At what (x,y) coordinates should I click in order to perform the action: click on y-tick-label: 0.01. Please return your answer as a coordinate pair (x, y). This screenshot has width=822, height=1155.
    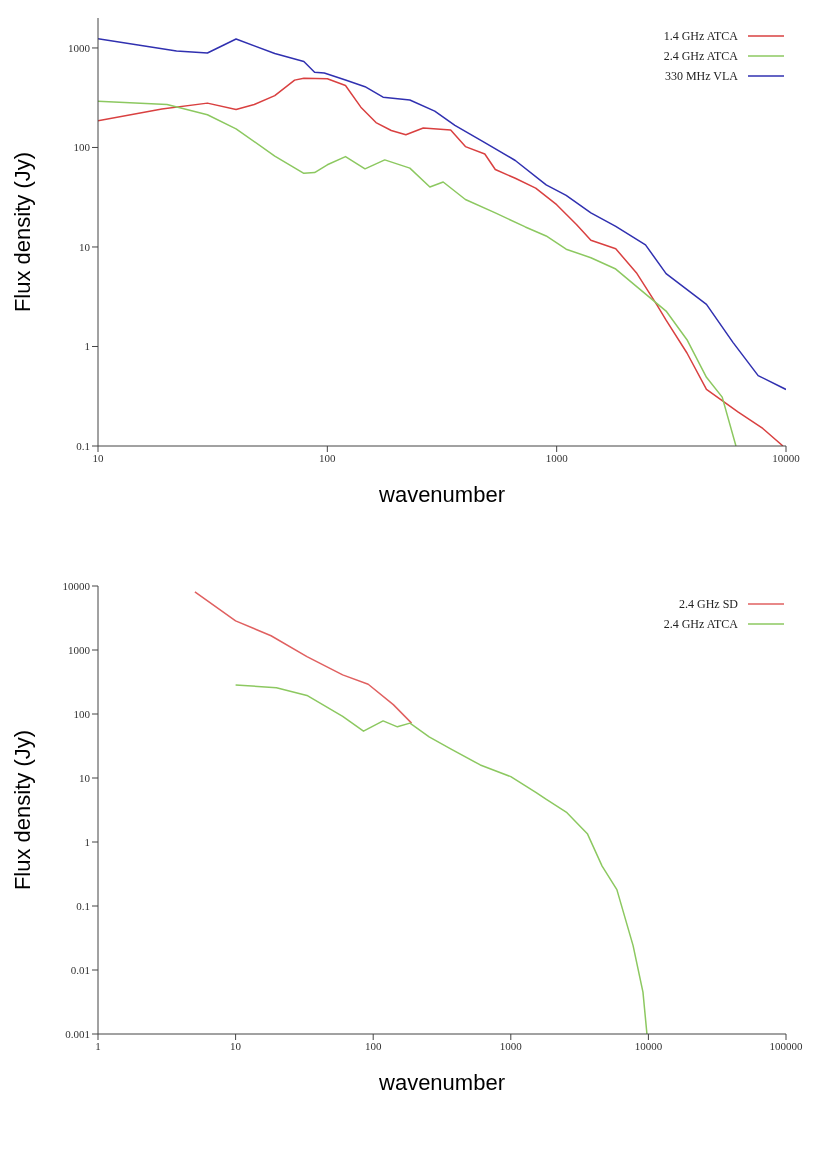
    Looking at the image, I should click on (80, 969).